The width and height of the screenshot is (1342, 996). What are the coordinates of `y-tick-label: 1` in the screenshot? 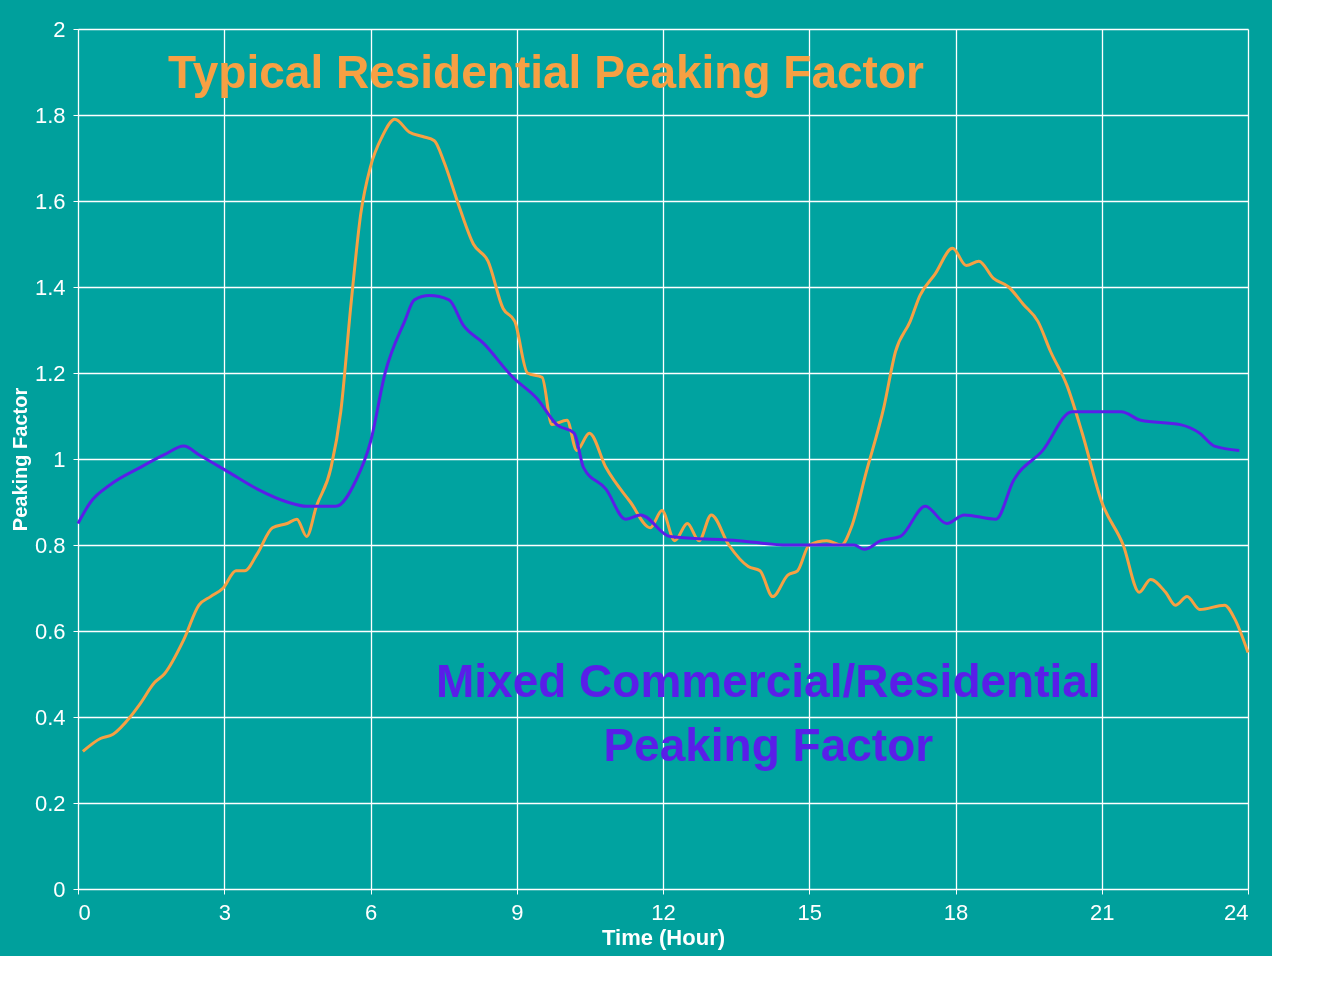 It's located at (59, 459).